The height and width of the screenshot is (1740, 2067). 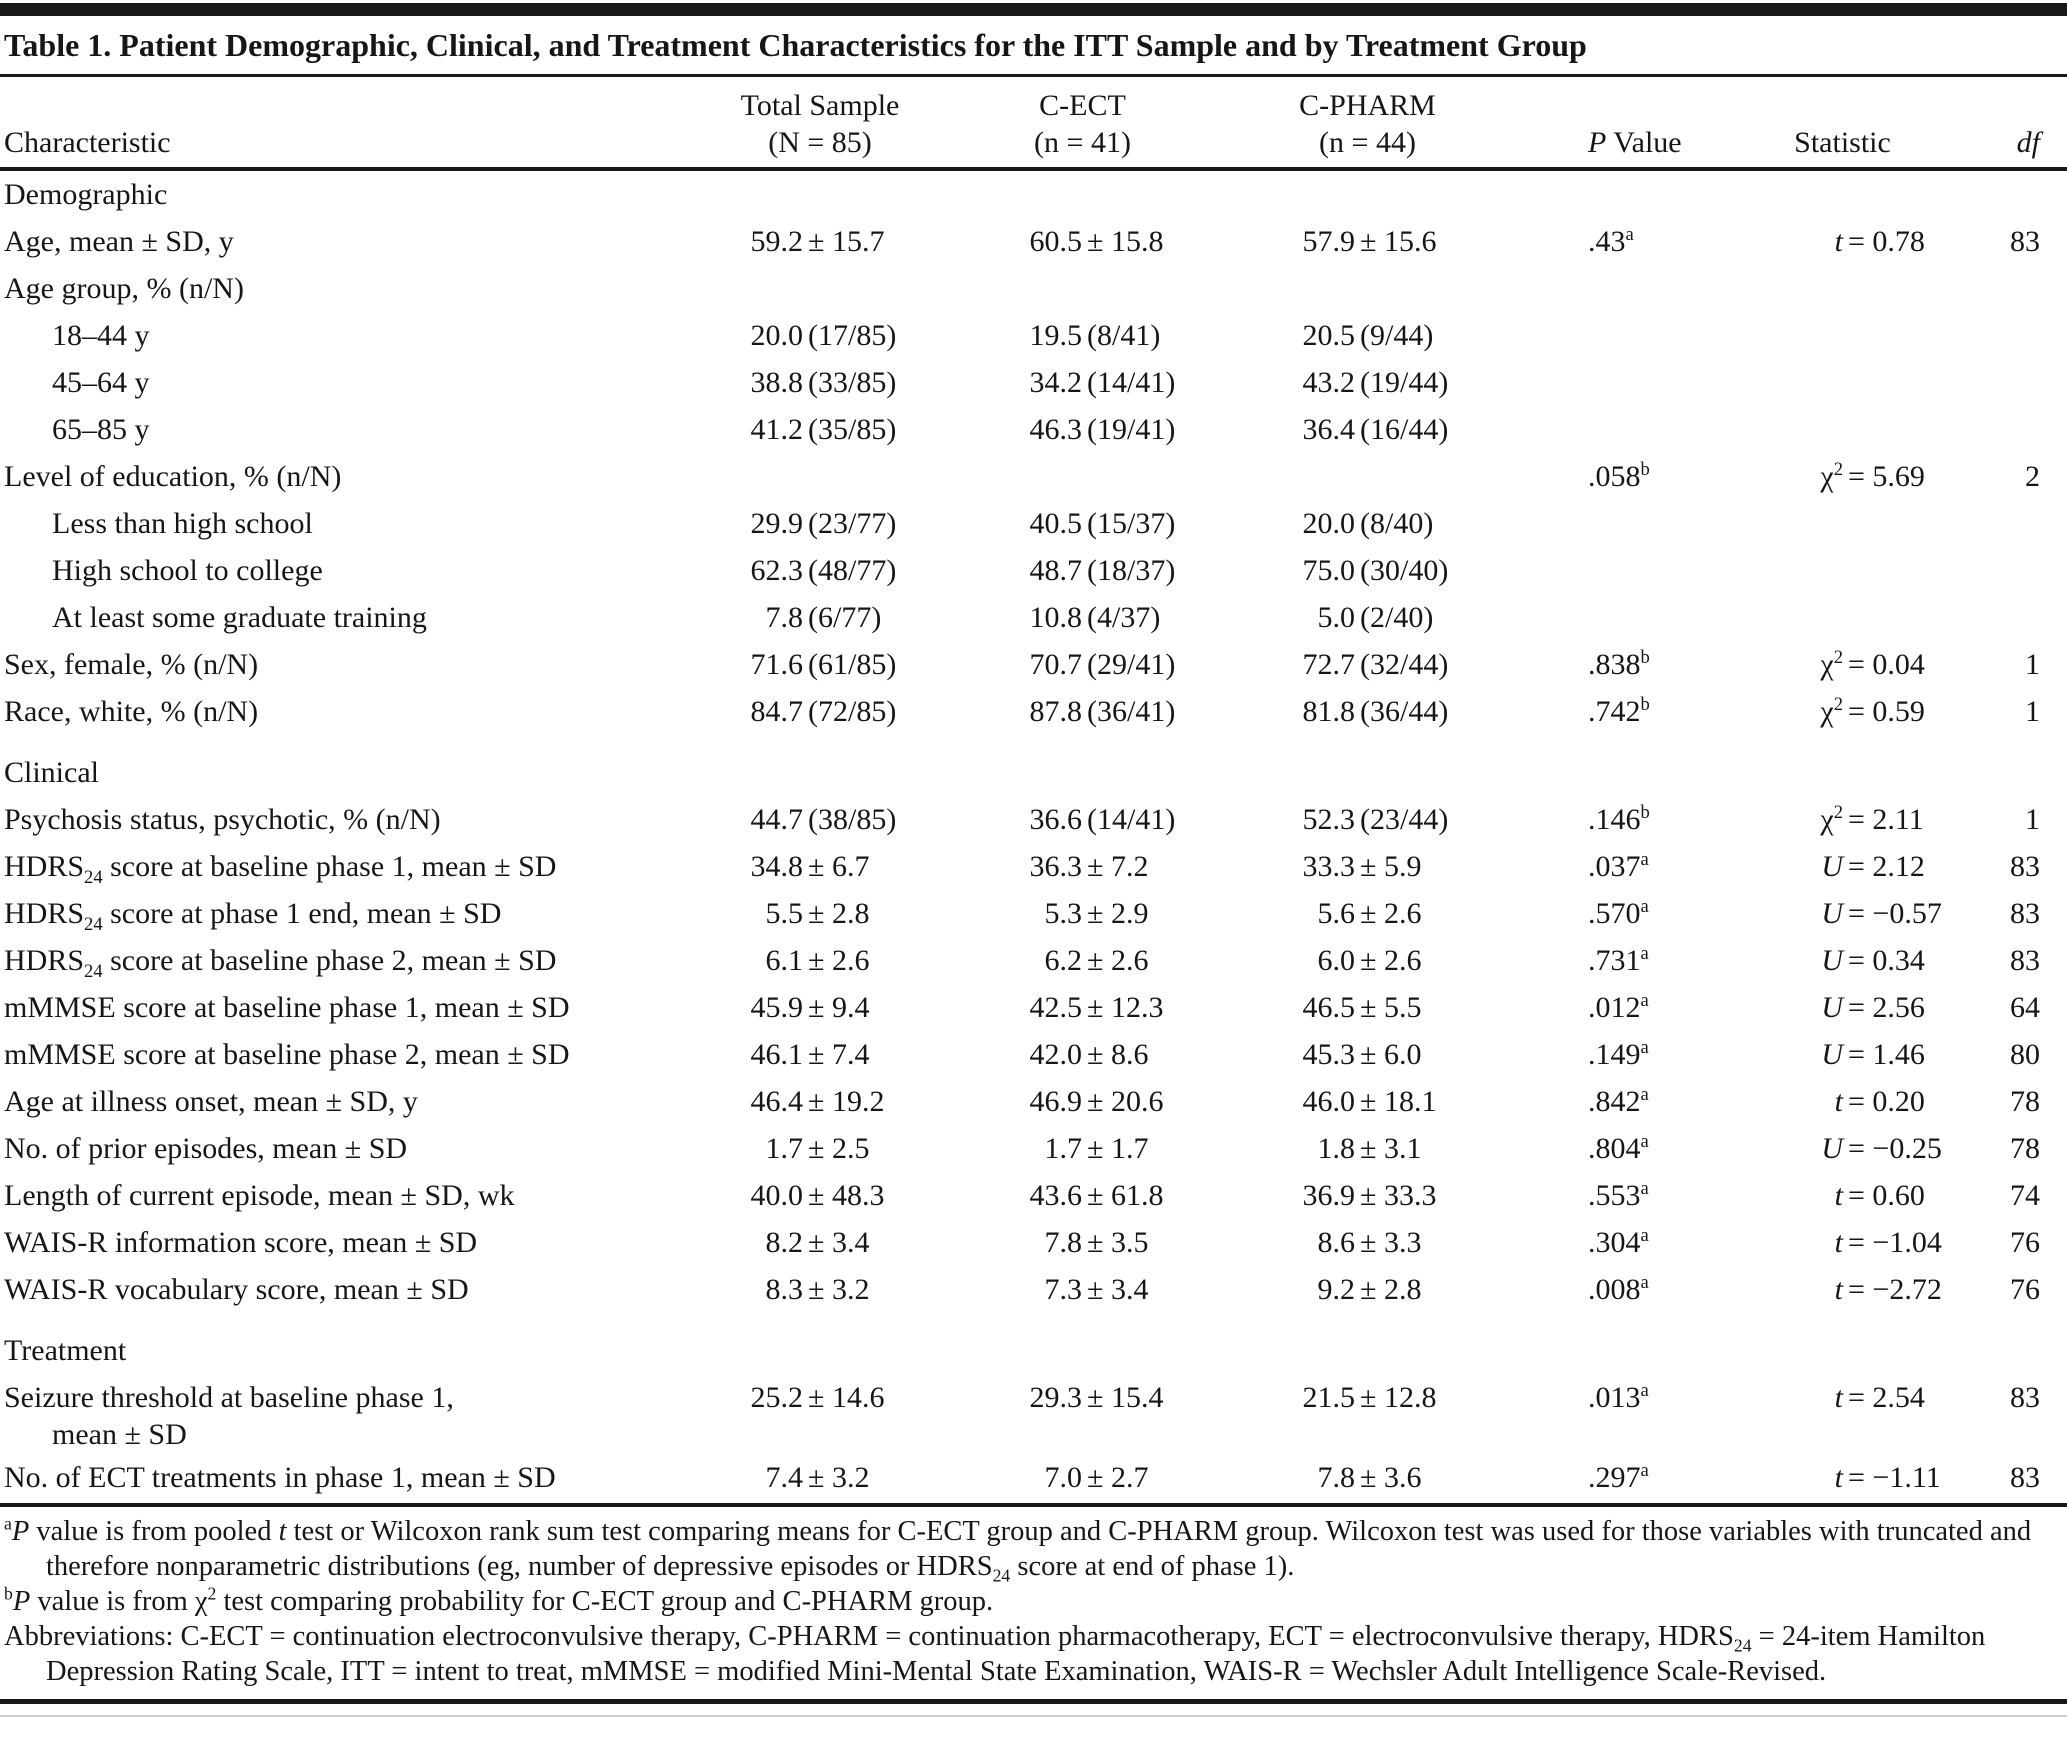 I want to click on cpharm-cell: 43.2 (19/44), so click(x=1375, y=382).